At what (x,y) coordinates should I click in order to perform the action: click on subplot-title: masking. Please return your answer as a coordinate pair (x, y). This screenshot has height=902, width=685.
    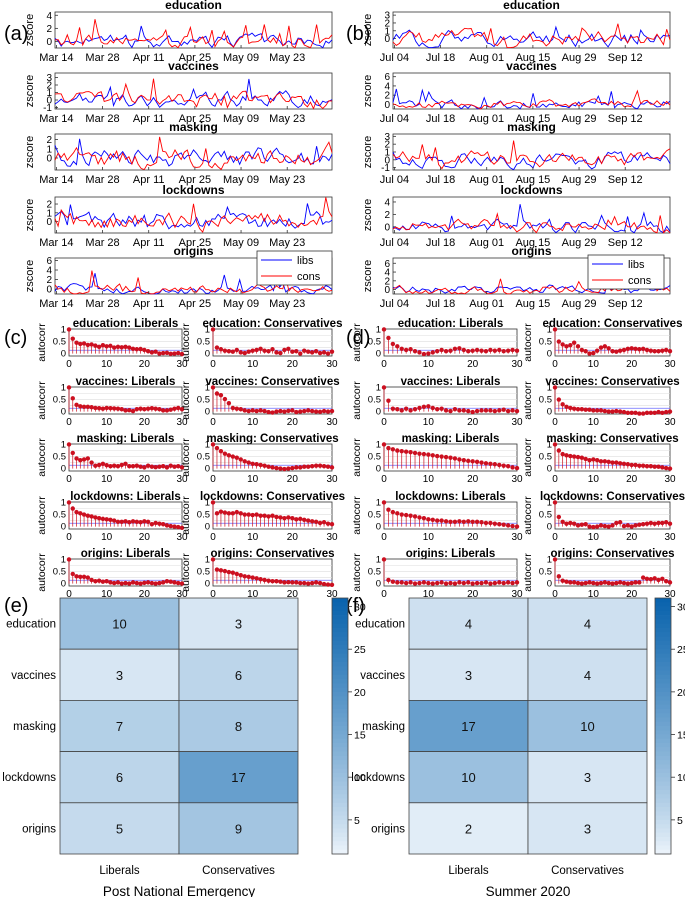
    Looking at the image, I should click on (531, 127).